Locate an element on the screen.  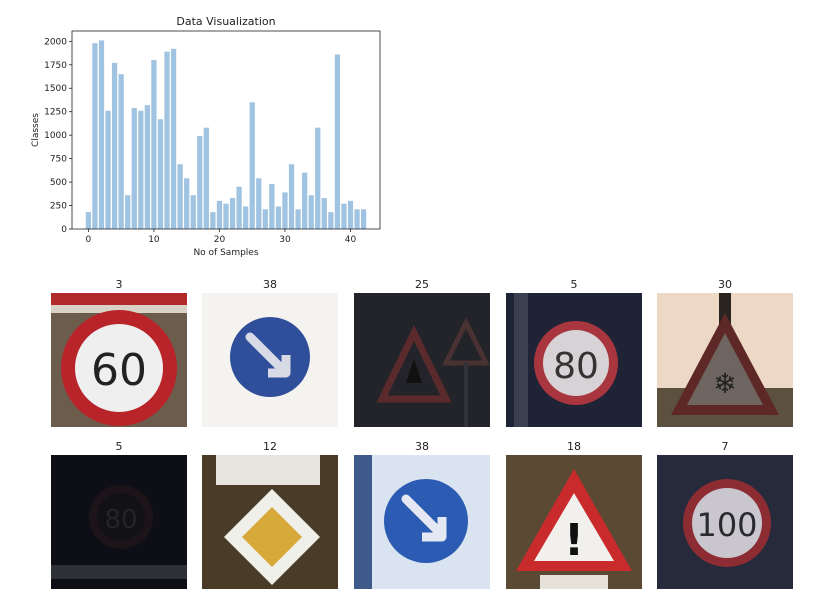
y-tick-label: 1750 is located at coordinates (55, 66).